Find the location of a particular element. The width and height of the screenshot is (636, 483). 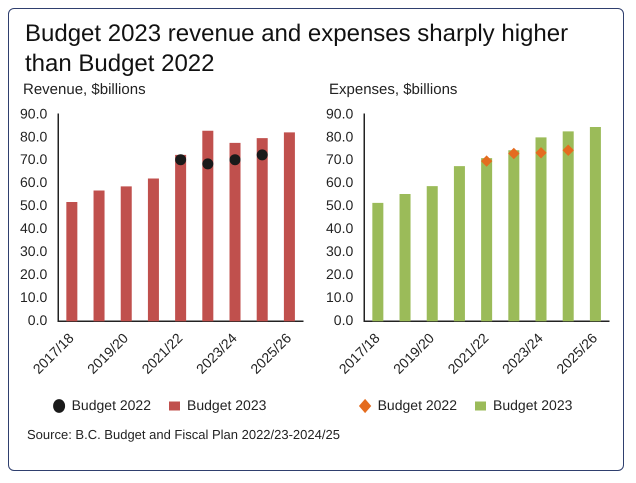

chart-title: Budget 2023 revenue and expenses sharply higher than Budget 2022 is located at coordinates (297, 49).